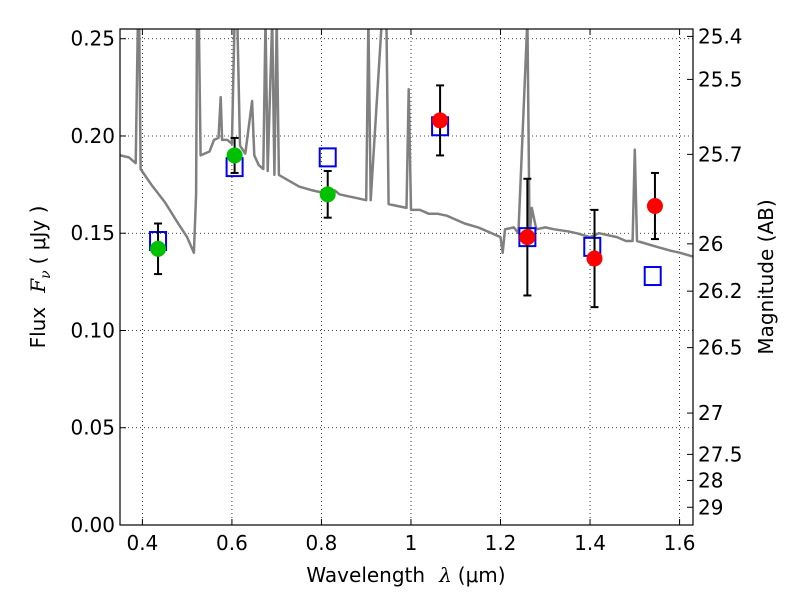  Describe the element at coordinates (710, 507) in the screenshot. I see `mag-tick-label: 29` at that location.